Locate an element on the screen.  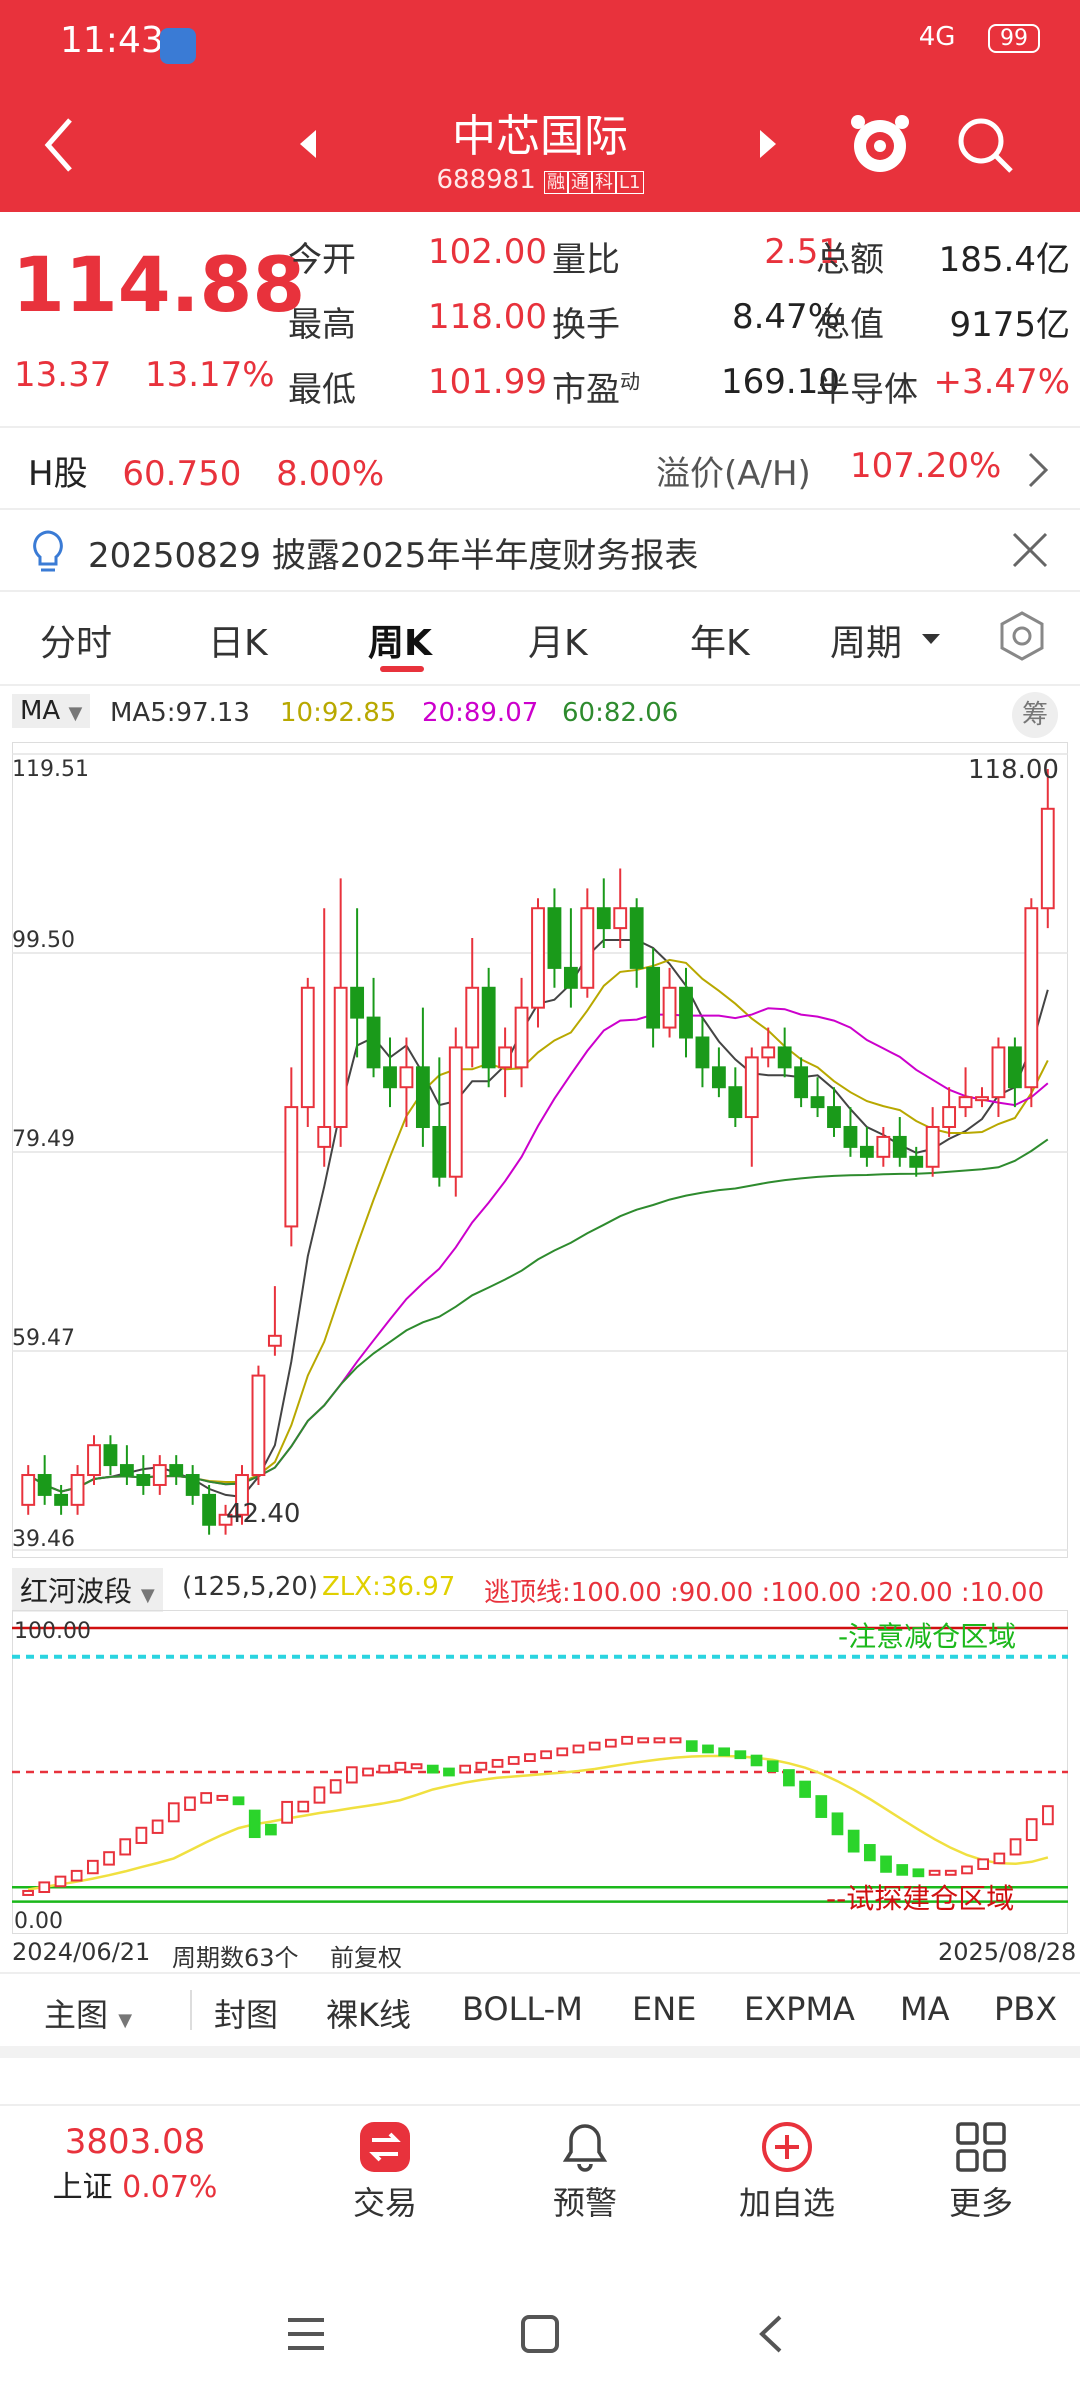
close-icon is located at coordinates (1030, 550).